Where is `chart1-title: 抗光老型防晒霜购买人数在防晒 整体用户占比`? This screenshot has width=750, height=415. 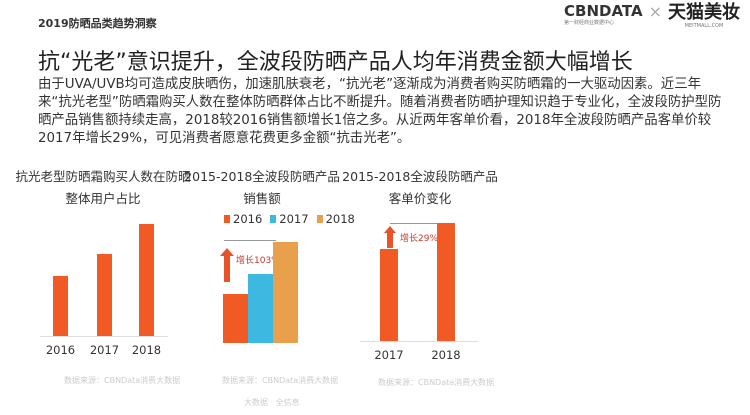
chart1-title: 抗光老型防晒霜购买人数在防晒 整体用户占比 is located at coordinates (103, 187).